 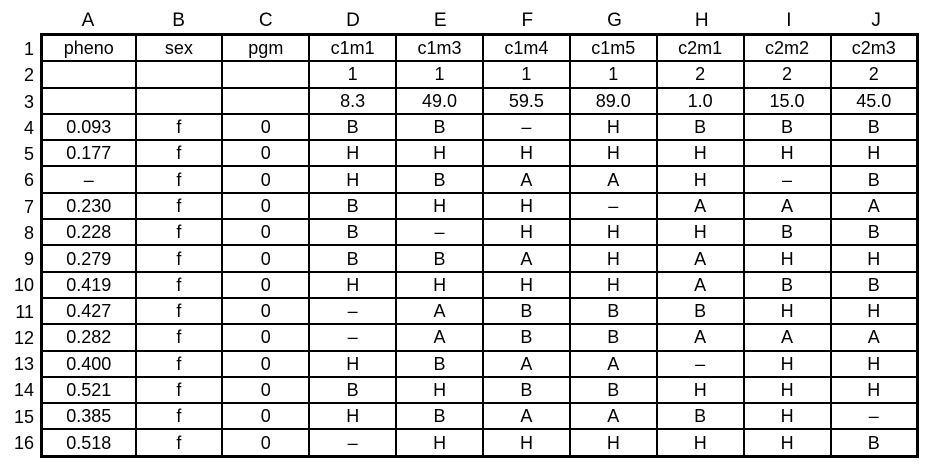 What do you see at coordinates (28, 180) in the screenshot?
I see `row-header-6: 6` at bounding box center [28, 180].